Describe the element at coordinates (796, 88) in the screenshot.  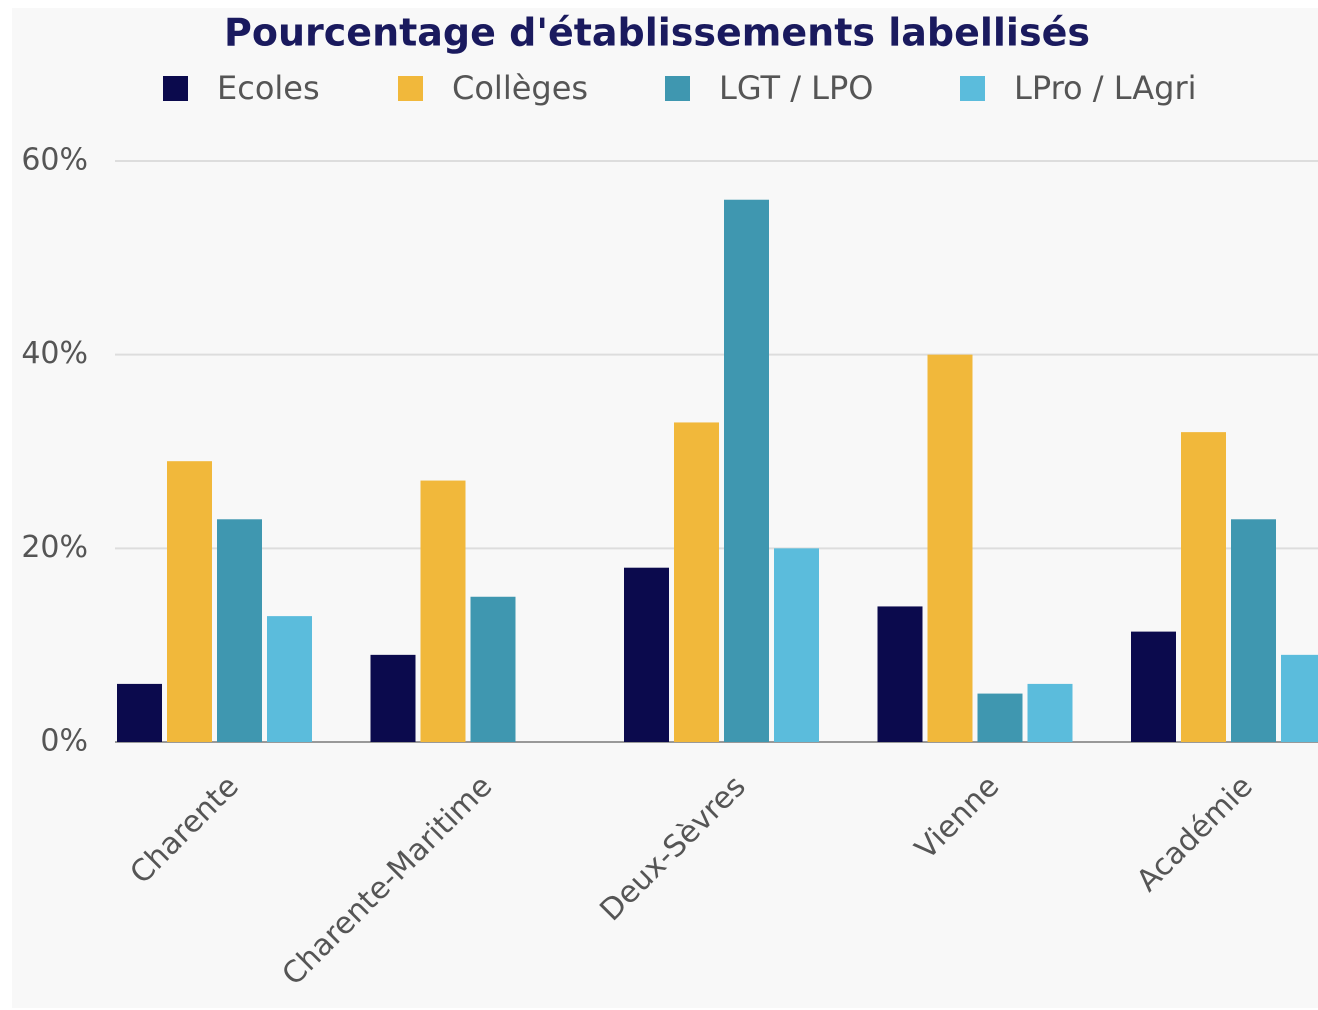
I see `legend-label: LGT / LPO` at that location.